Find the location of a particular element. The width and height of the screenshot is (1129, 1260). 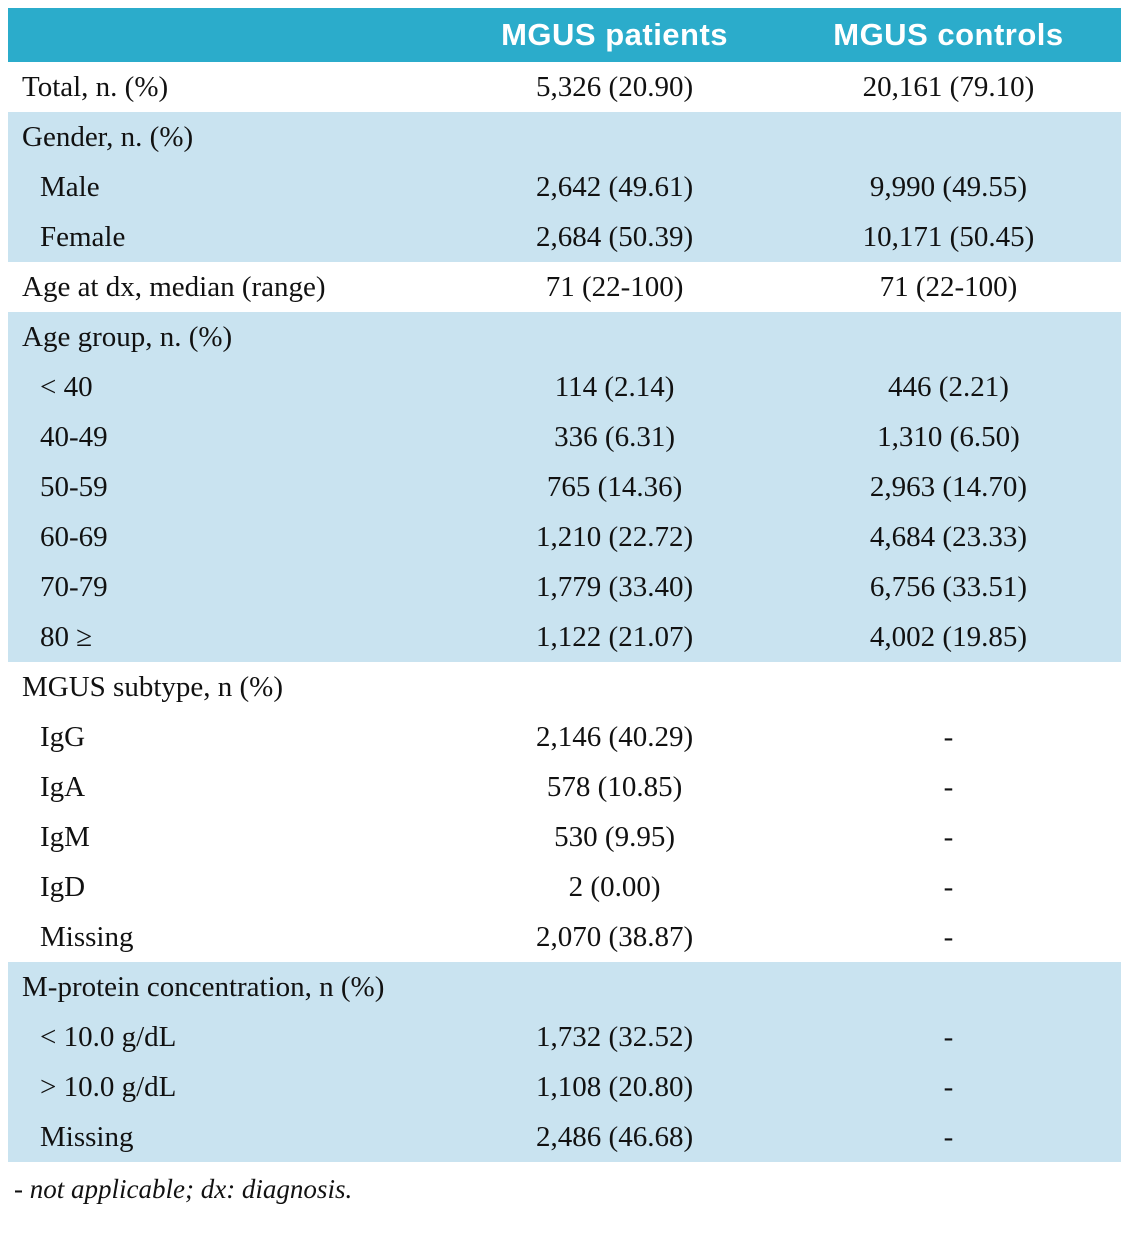

row-label: Total, n. (%) is located at coordinates (95, 86).